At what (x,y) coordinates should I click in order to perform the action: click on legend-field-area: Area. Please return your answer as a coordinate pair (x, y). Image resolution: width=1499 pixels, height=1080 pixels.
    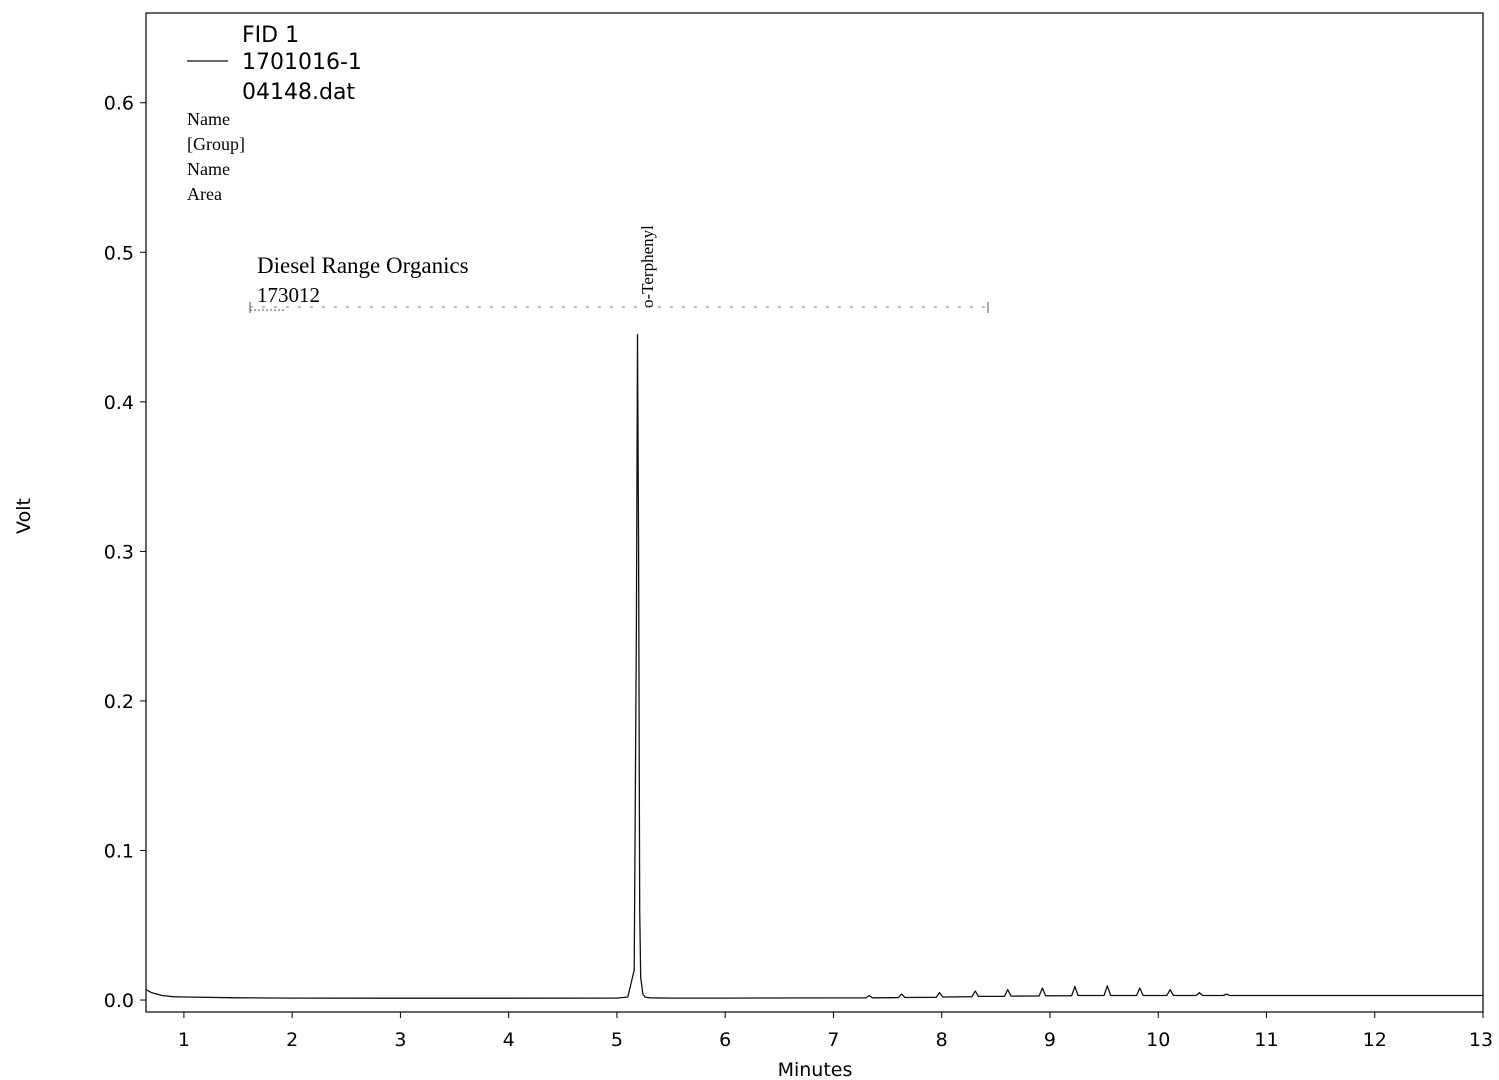
    Looking at the image, I should click on (204, 194).